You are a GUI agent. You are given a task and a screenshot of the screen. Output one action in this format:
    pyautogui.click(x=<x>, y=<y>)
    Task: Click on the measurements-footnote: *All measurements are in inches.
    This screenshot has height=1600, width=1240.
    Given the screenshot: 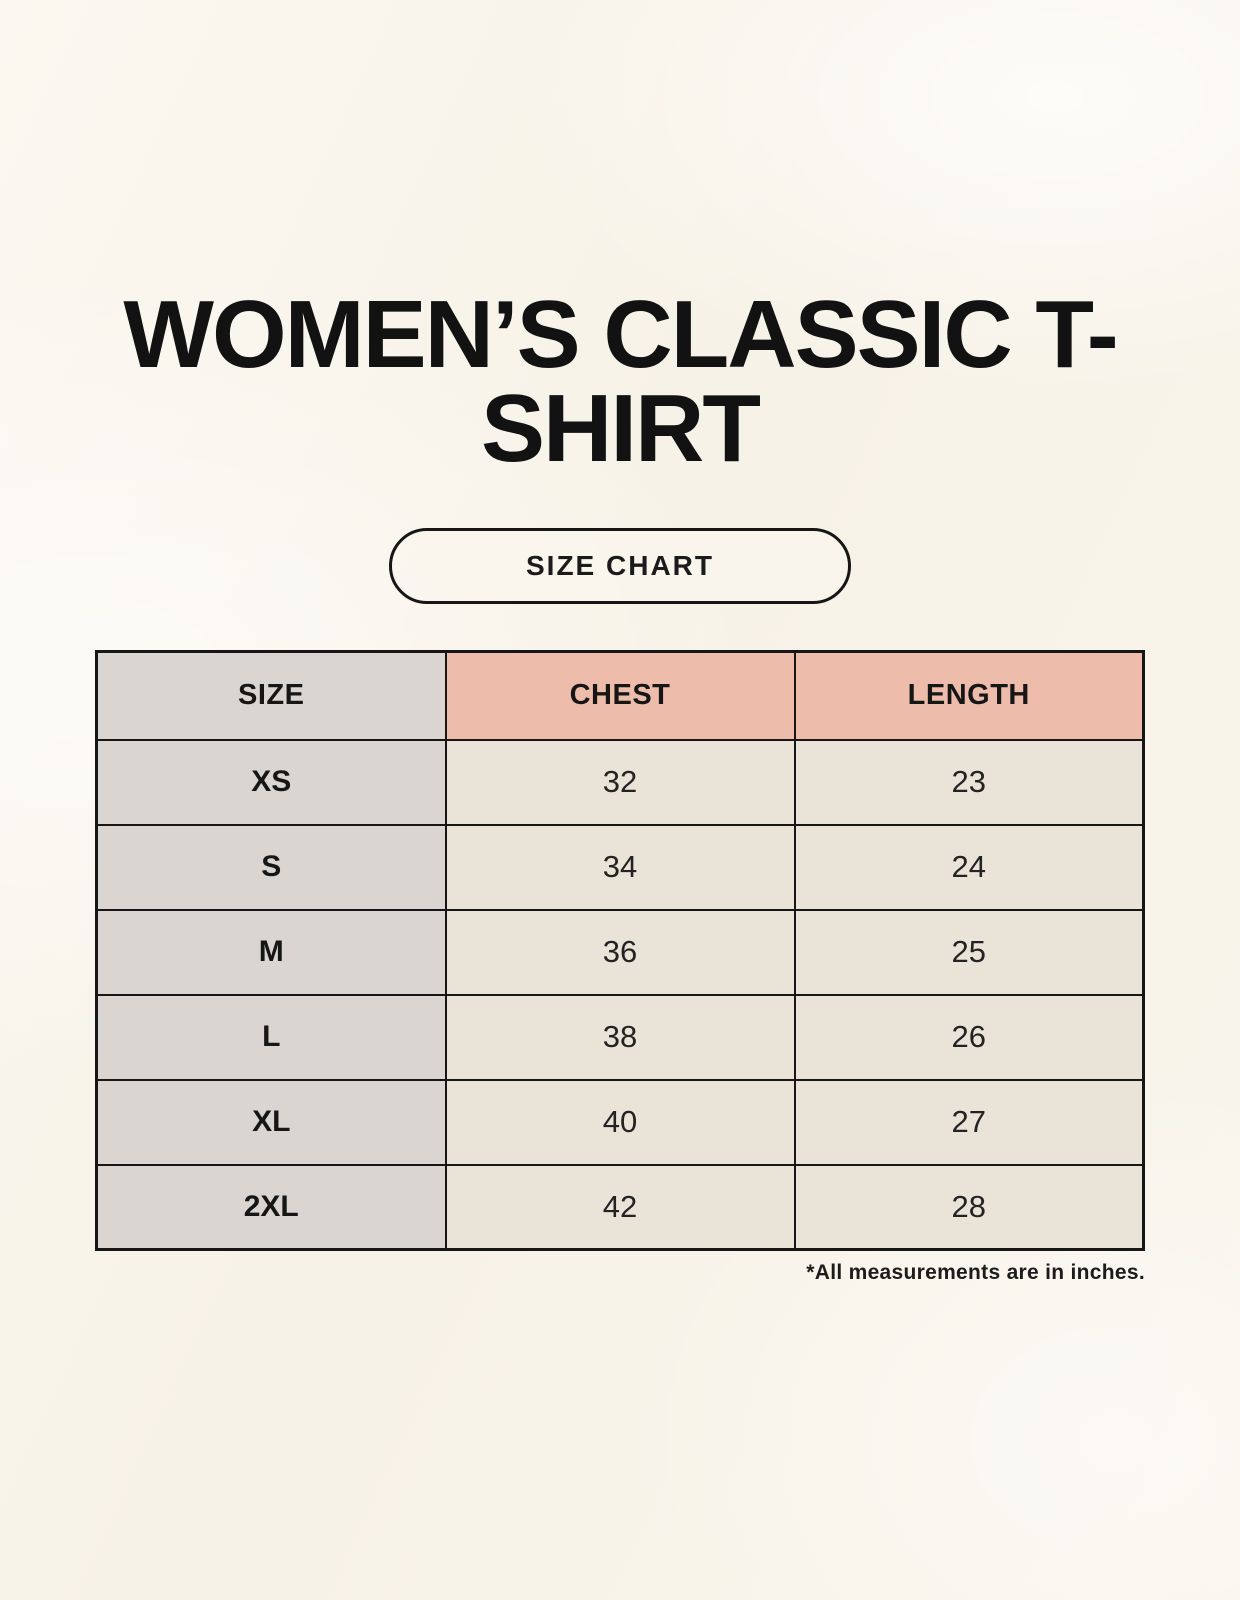 What is the action you would take?
    pyautogui.click(x=975, y=1273)
    